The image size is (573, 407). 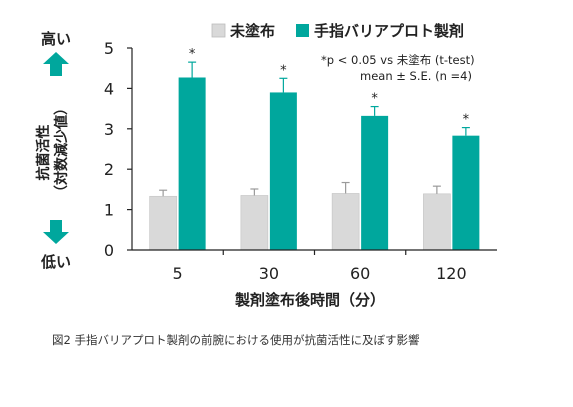 I want to click on y-axis-title-line2: （対数減少値）, so click(x=61, y=150).